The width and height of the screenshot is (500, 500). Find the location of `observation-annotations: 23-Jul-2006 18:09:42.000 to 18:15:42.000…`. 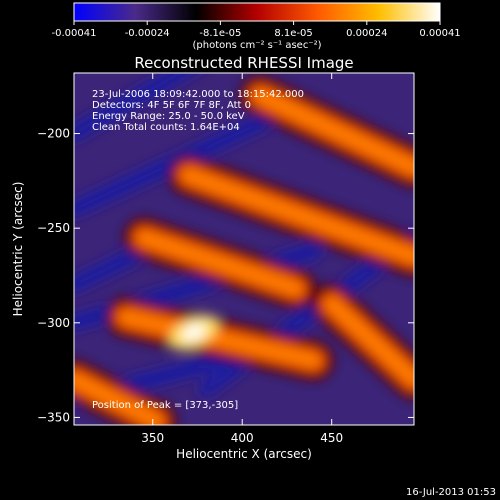

observation-annotations: 23-Jul-2006 18:09:42.000 to 18:15:42.000… is located at coordinates (198, 111).